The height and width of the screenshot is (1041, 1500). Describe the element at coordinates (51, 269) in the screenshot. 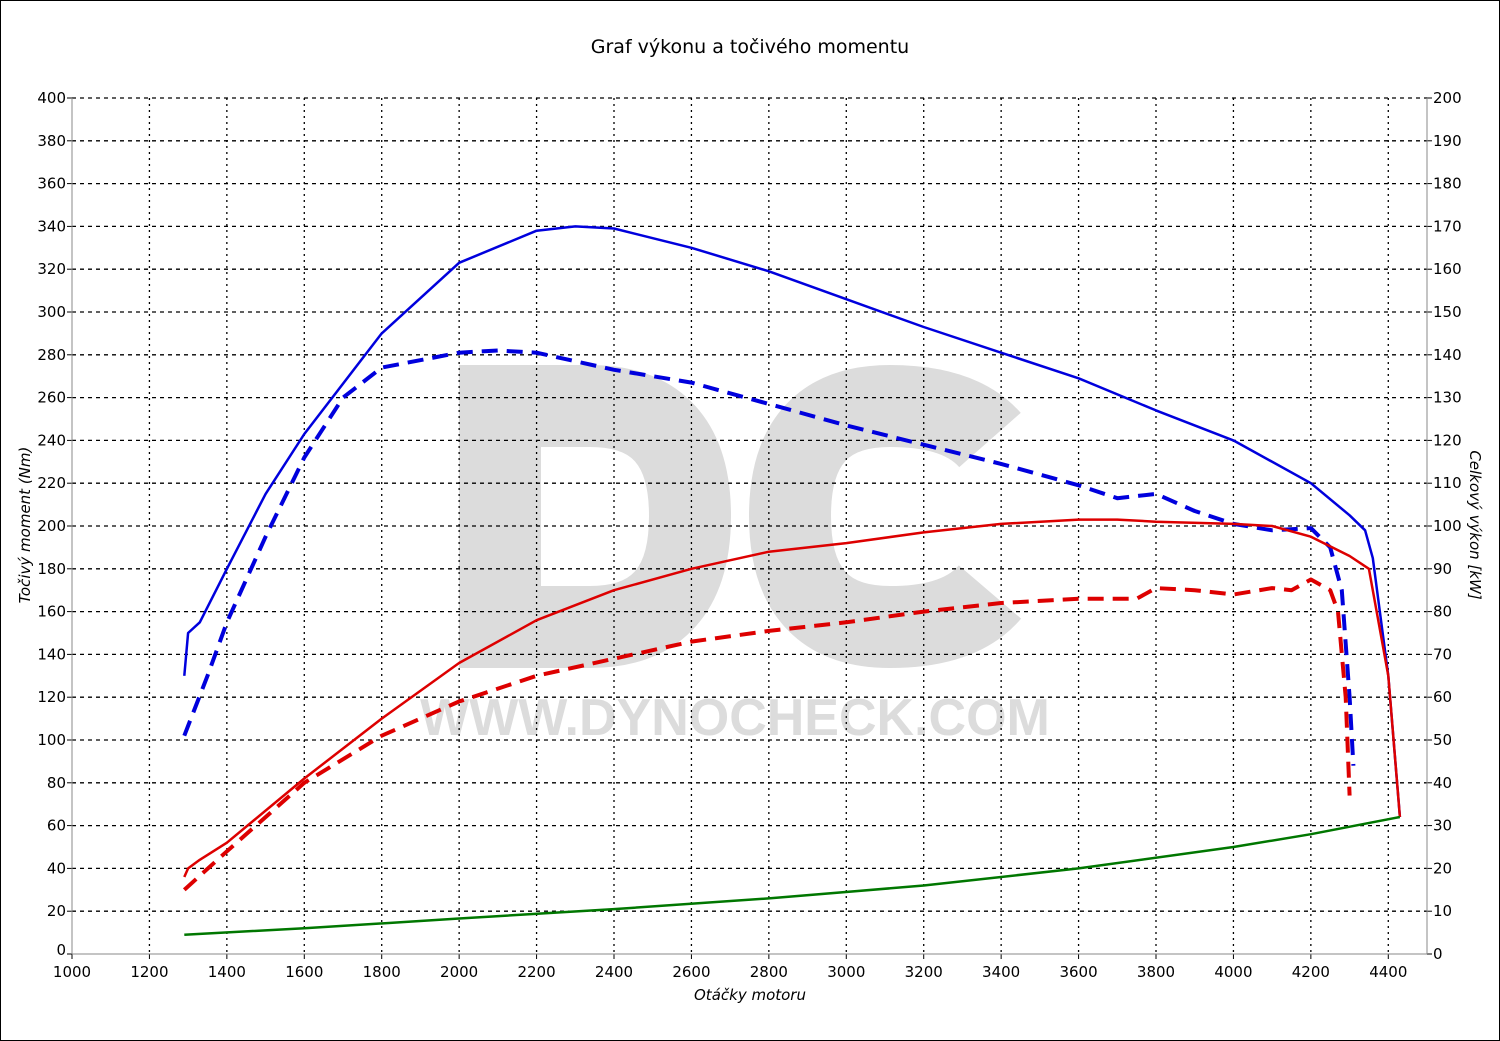

I see `y-left-tick-label: 320` at that location.